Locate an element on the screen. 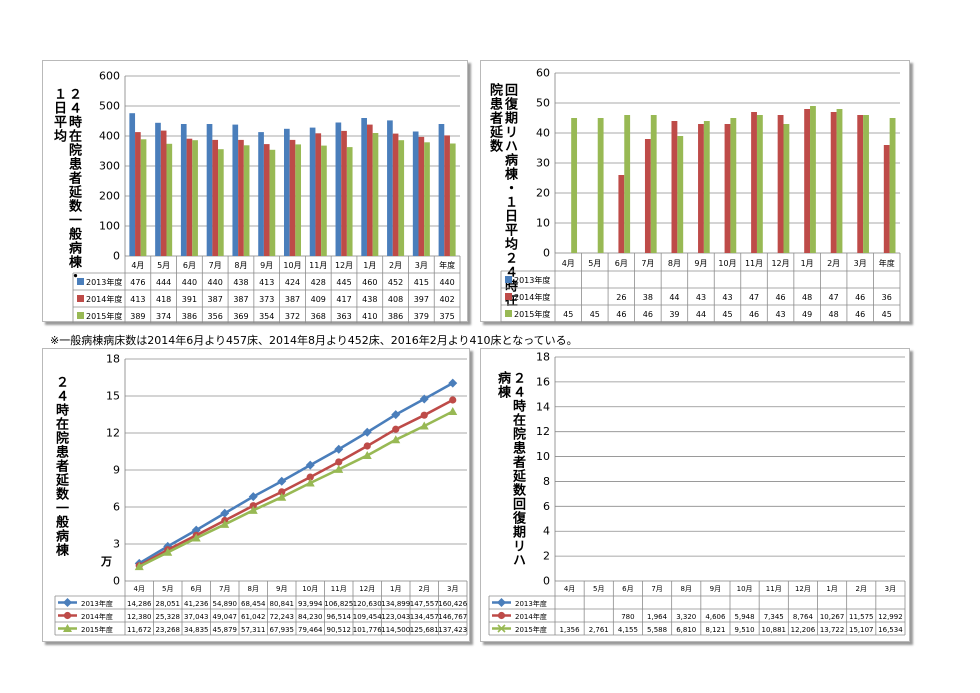 This screenshot has height=693, width=980. y-tick-label: 16 is located at coordinates (543, 381).